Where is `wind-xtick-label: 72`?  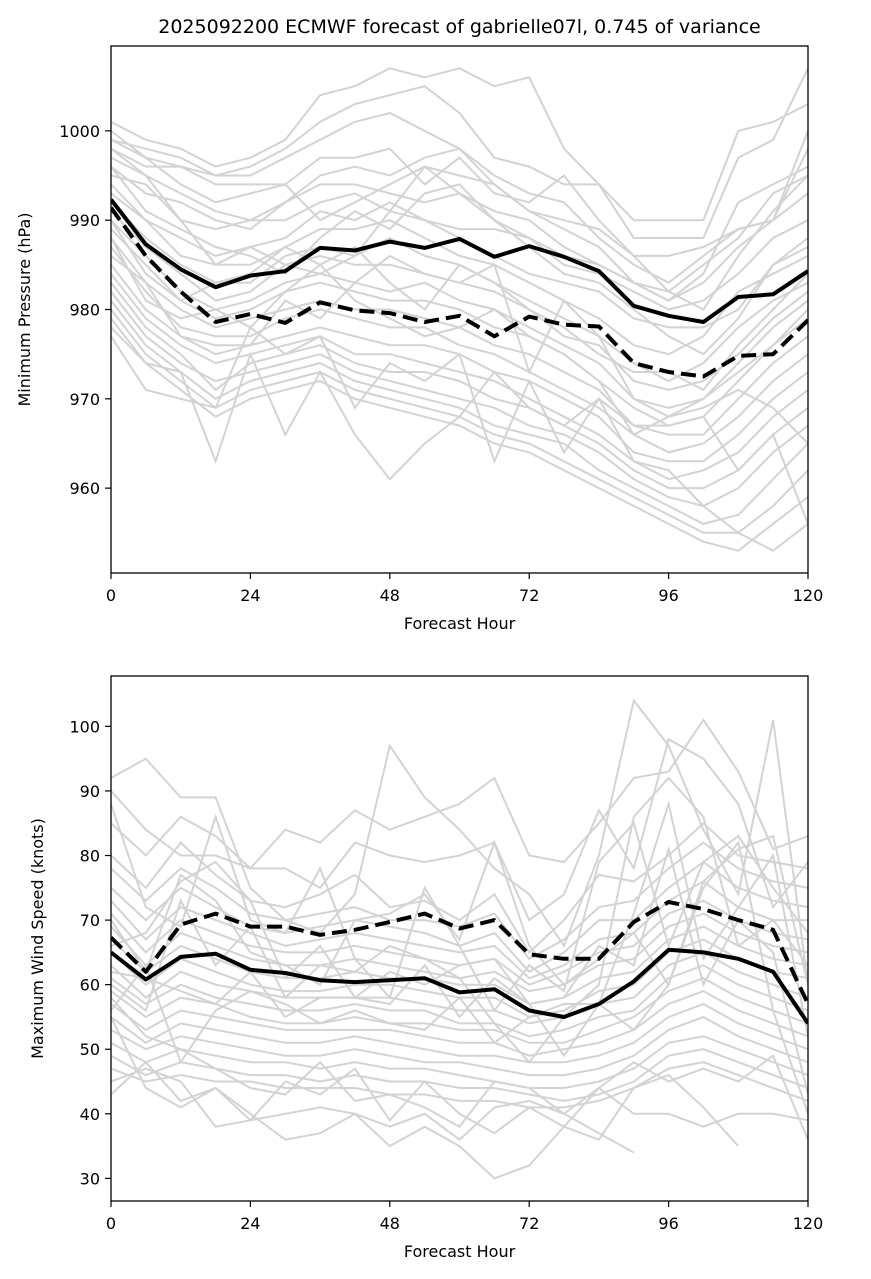
wind-xtick-label: 72 is located at coordinates (529, 1223).